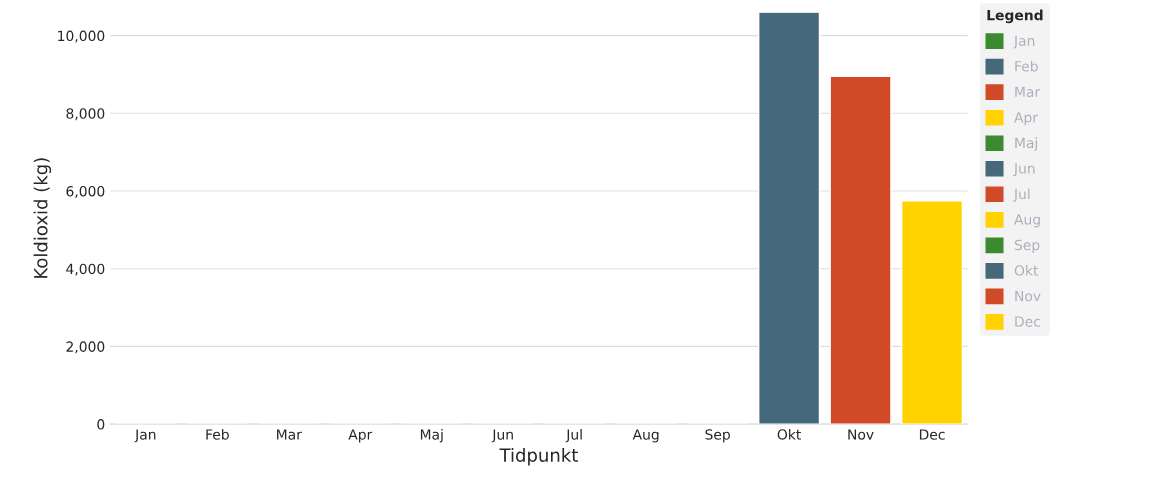  Describe the element at coordinates (85, 347) in the screenshot. I see `y-tick-label: 2,000` at that location.